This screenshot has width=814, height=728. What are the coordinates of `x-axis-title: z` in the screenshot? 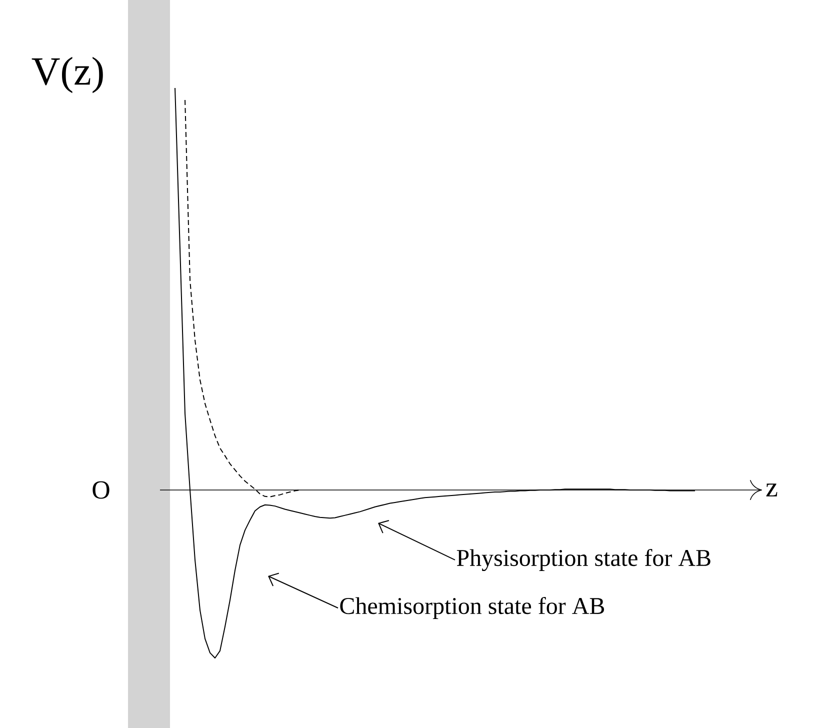 It's located at (772, 490).